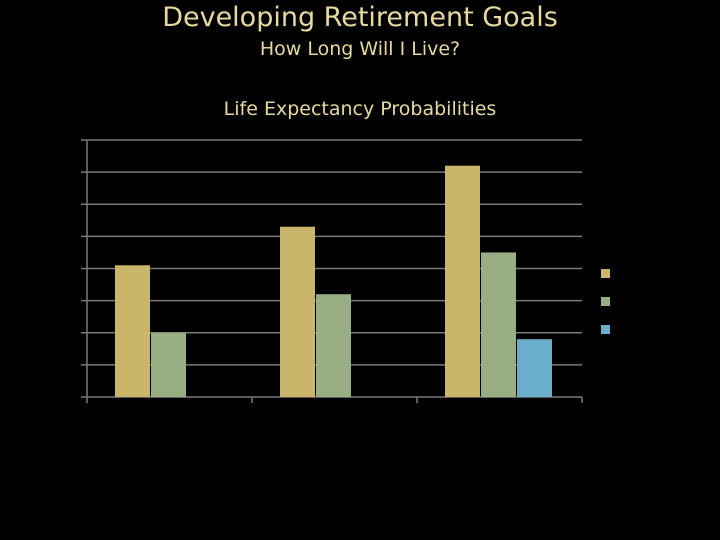  I want to click on bar-s0-c1, so click(297, 311).